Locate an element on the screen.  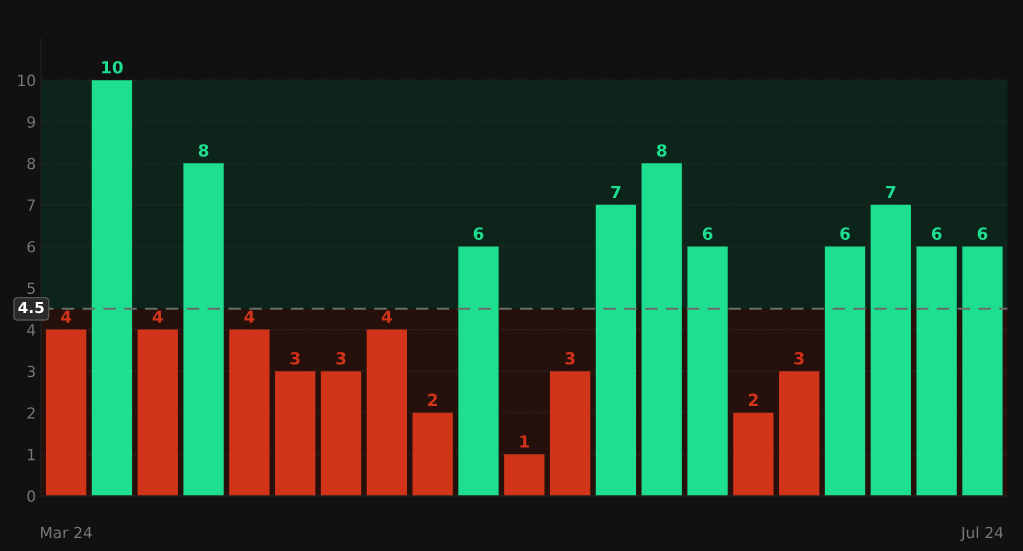
data-label: 1 is located at coordinates (524, 441).